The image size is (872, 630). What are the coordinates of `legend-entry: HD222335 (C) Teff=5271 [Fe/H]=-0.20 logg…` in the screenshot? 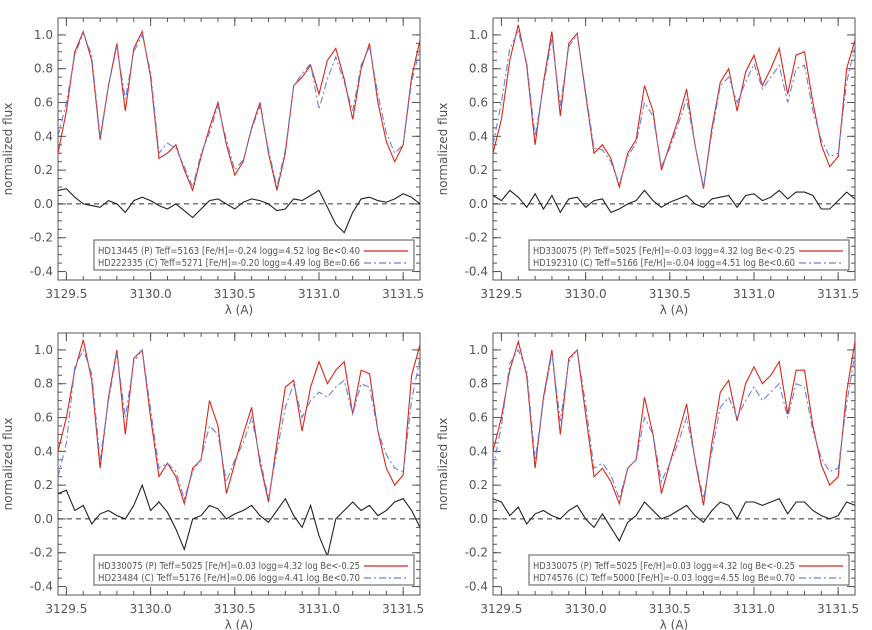 It's located at (229, 263).